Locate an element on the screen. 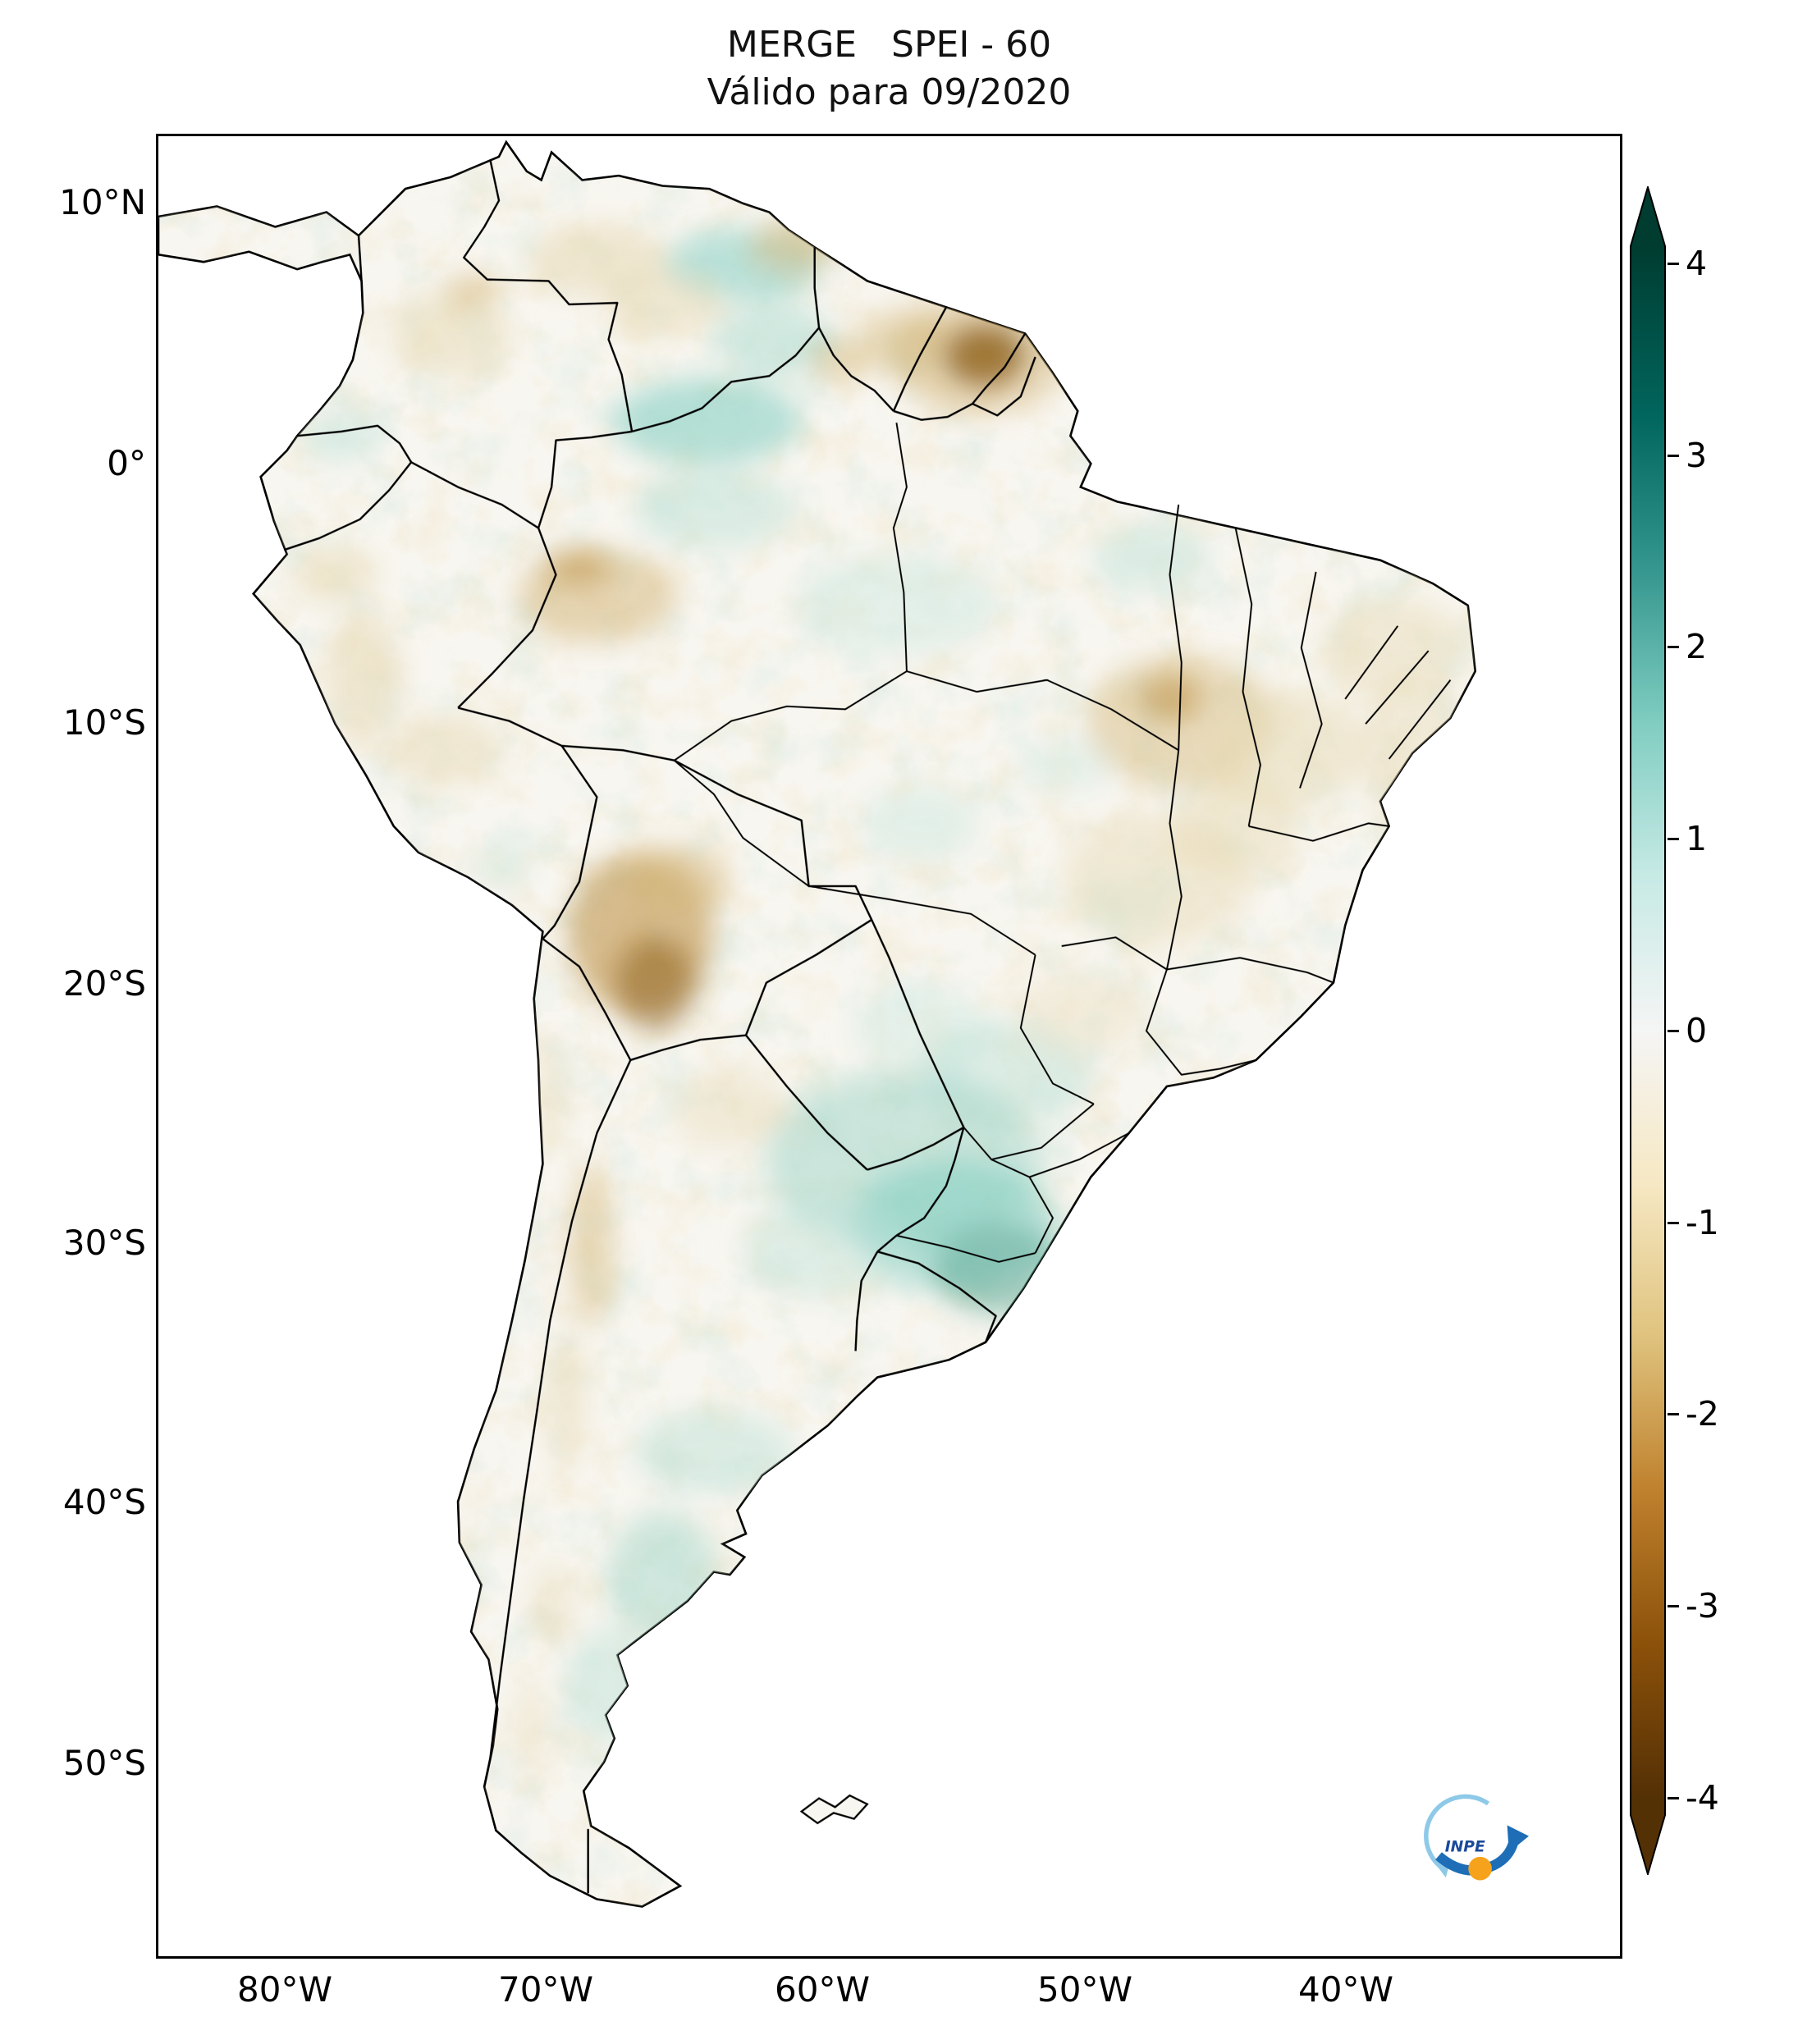 Image resolution: width=1798 pixels, height=2044 pixels. colorbar is located at coordinates (1648, 1030).